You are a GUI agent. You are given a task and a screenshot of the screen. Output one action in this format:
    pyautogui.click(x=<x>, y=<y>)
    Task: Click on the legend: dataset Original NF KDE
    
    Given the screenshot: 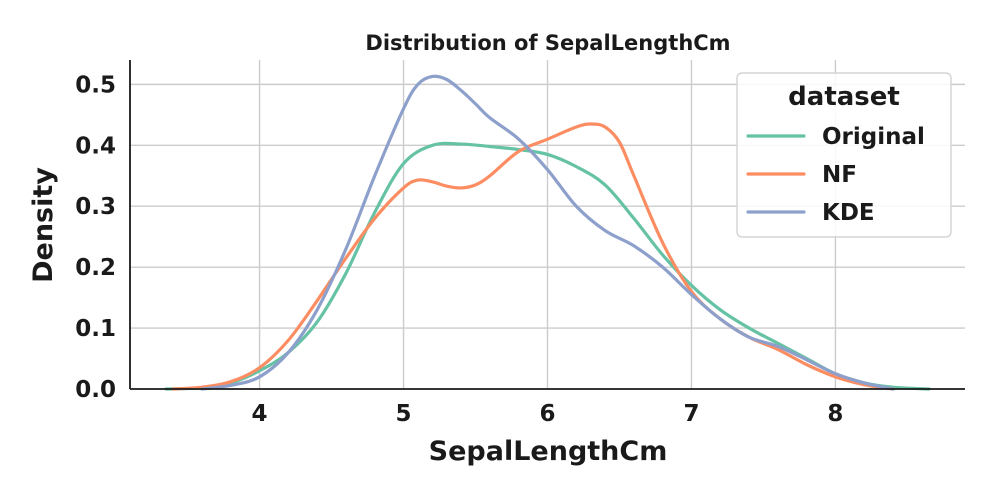 What is the action you would take?
    pyautogui.click(x=844, y=155)
    